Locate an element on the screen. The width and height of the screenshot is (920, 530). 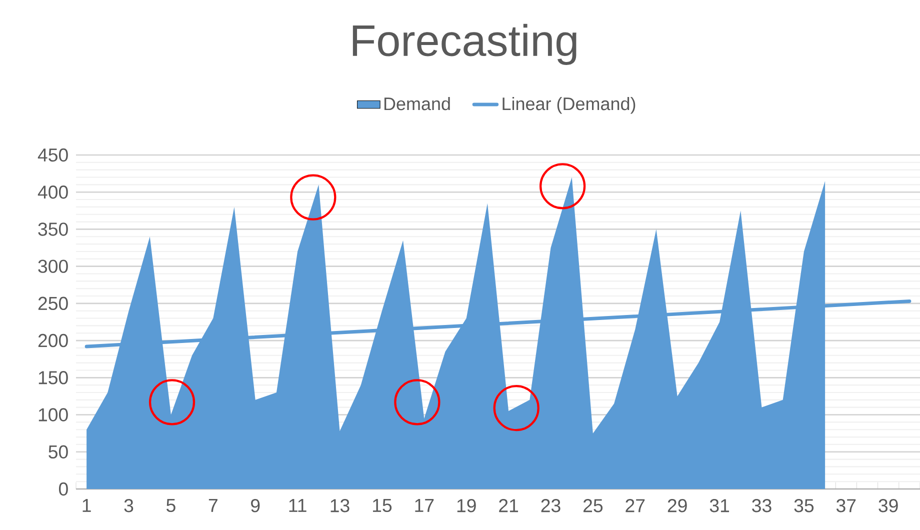
chart-title: Forecasting is located at coordinates (464, 44).